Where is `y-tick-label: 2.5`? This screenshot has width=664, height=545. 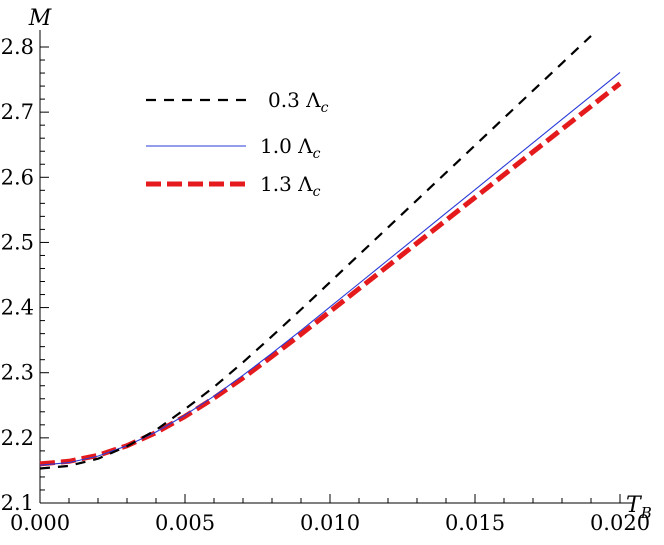 y-tick-label: 2.5 is located at coordinates (17, 242).